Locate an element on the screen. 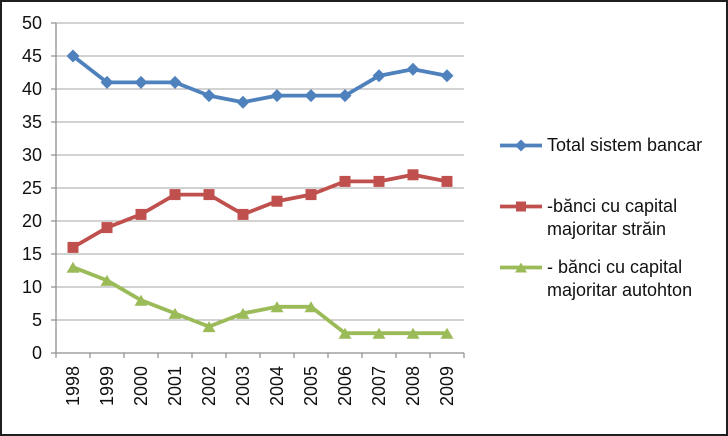 This screenshot has height=436, width=728. x-tick-label: 2003 is located at coordinates (243, 386).